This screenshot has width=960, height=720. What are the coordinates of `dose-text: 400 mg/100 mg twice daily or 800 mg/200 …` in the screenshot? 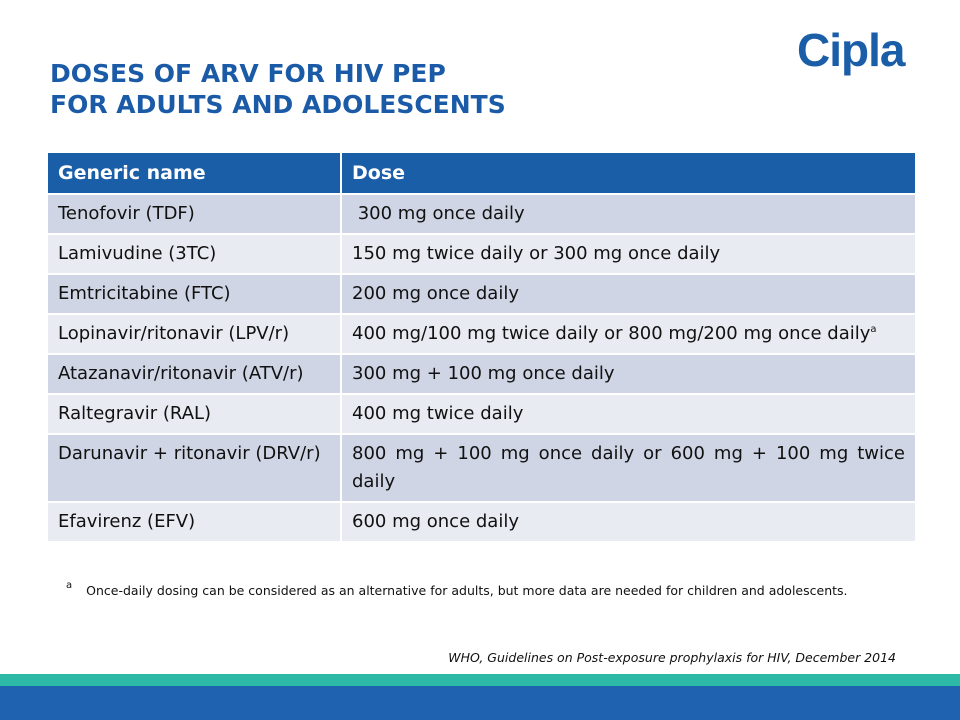 It's located at (611, 333).